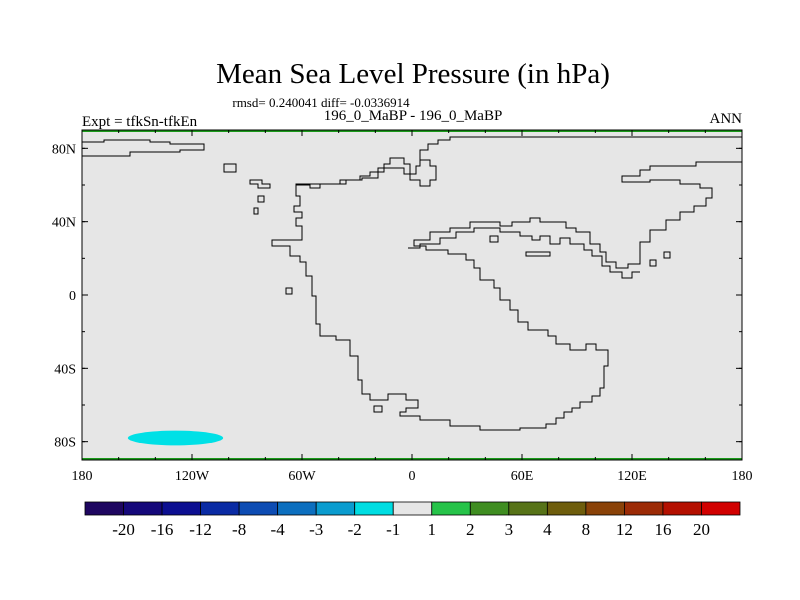 The width and height of the screenshot is (800, 600). I want to click on stats-line: rmsd= 0.240041 diff= -0.0336914, so click(321, 102).